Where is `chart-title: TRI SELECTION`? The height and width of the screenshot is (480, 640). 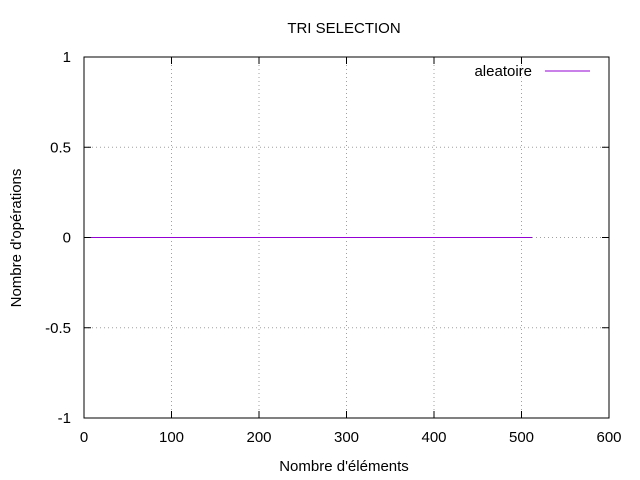 chart-title: TRI SELECTION is located at coordinates (343, 28).